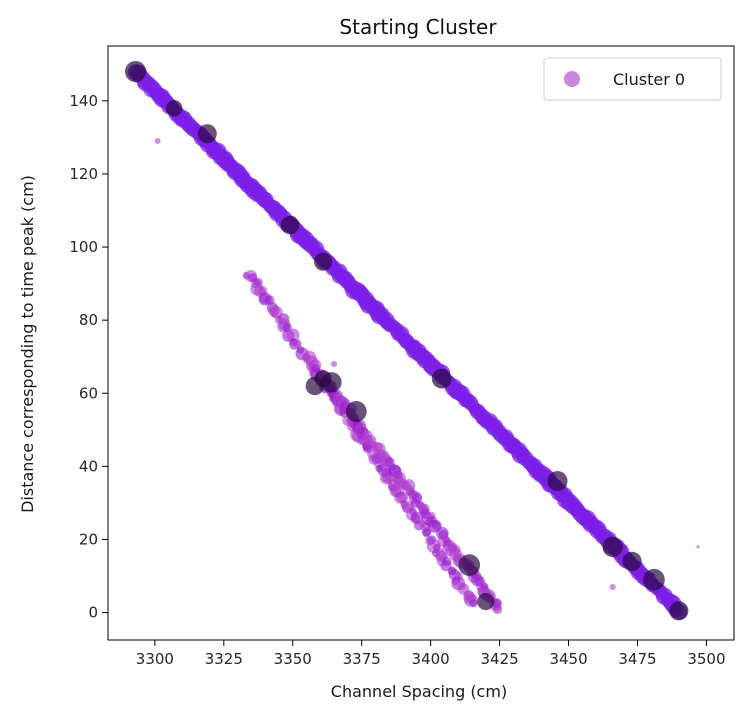 Image resolution: width=743 pixels, height=712 pixels. What do you see at coordinates (93, 613) in the screenshot?
I see `y-tick-label: 0` at bounding box center [93, 613].